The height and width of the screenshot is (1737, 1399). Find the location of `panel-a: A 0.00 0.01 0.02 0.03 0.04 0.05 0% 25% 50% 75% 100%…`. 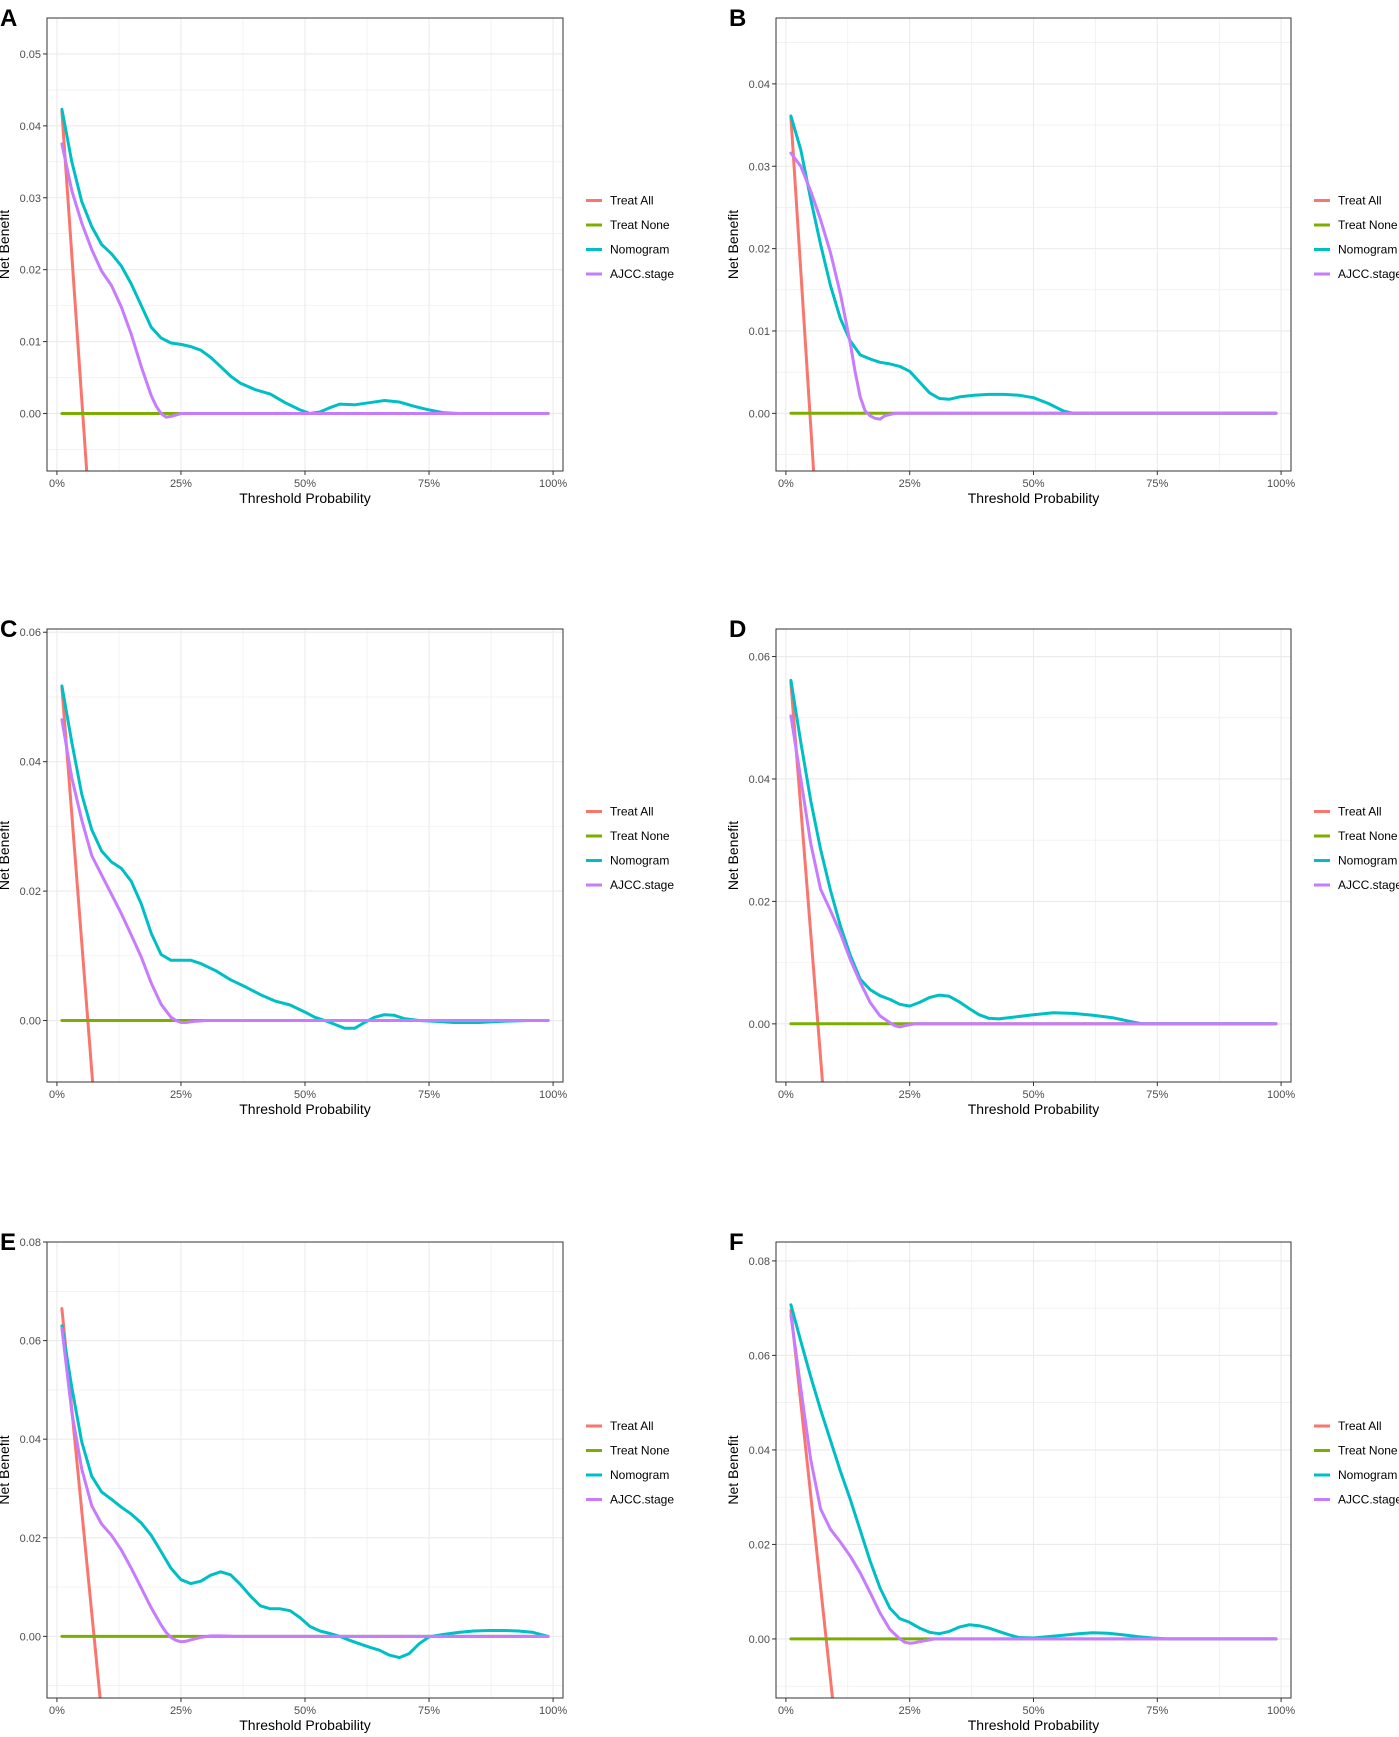

panel-a: A 0.00 0.01 0.02 0.03 0.04 0.05 0% 25% 50% 75% 100%… is located at coordinates (337, 255).